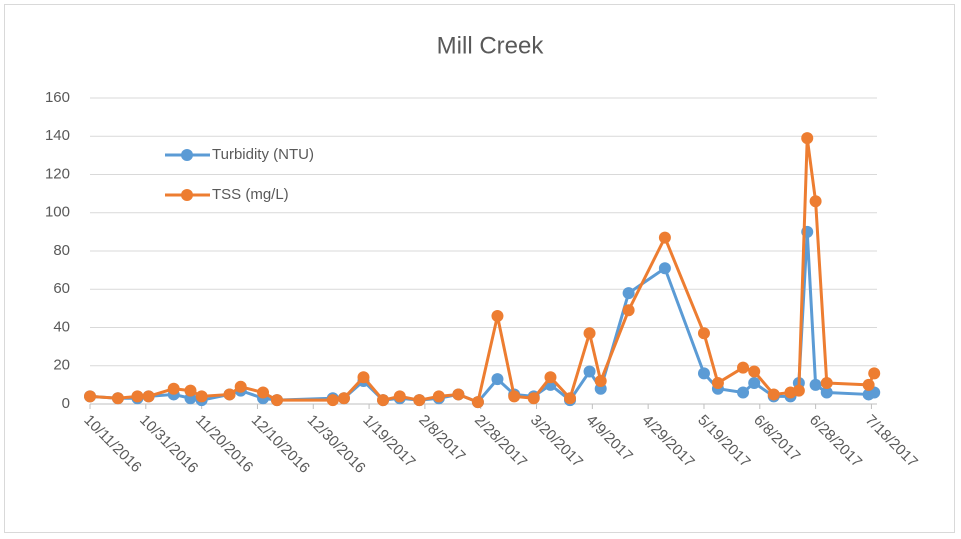  What do you see at coordinates (263, 154) in the screenshot?
I see `legend-label: Turbidity (NTU)` at bounding box center [263, 154].